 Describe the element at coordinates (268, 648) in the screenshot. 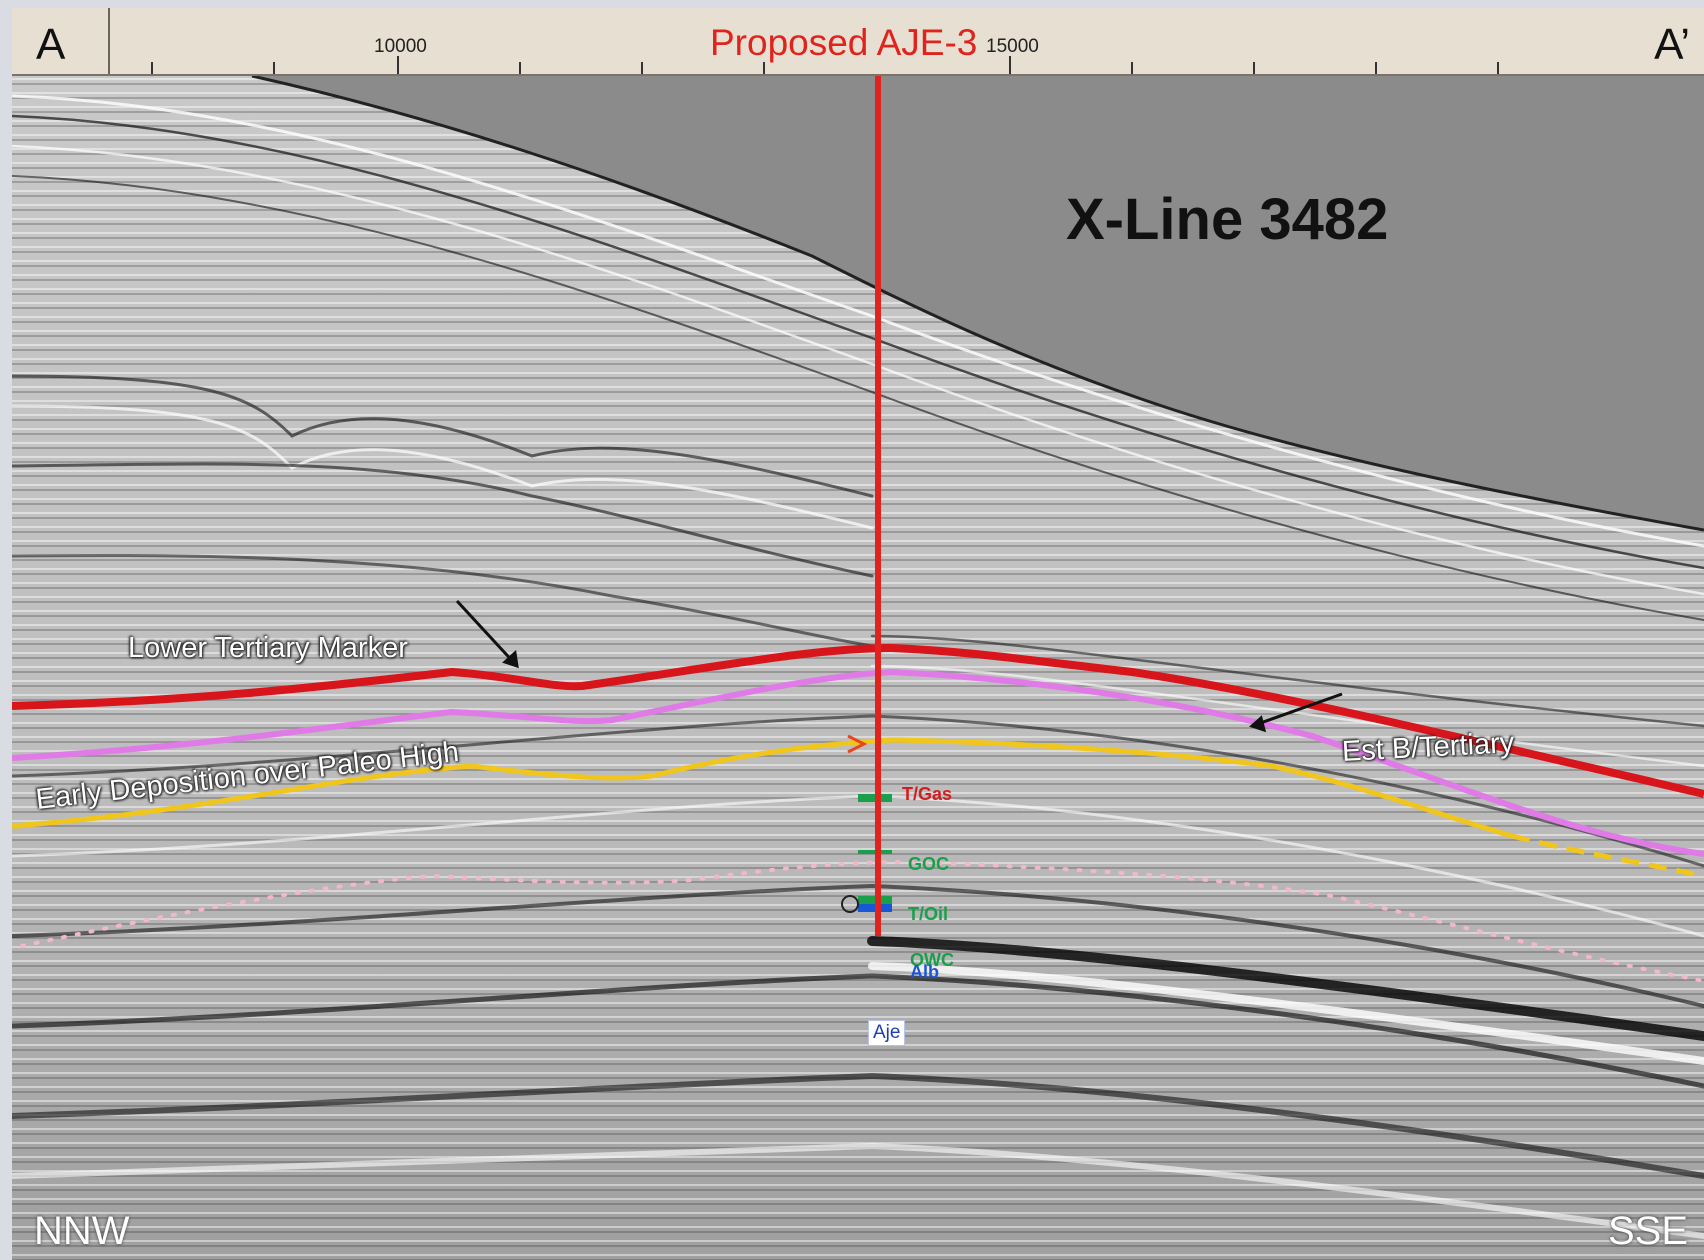

I see `lower-tertiary-marker-label: Lower Tertiary Marker` at that location.